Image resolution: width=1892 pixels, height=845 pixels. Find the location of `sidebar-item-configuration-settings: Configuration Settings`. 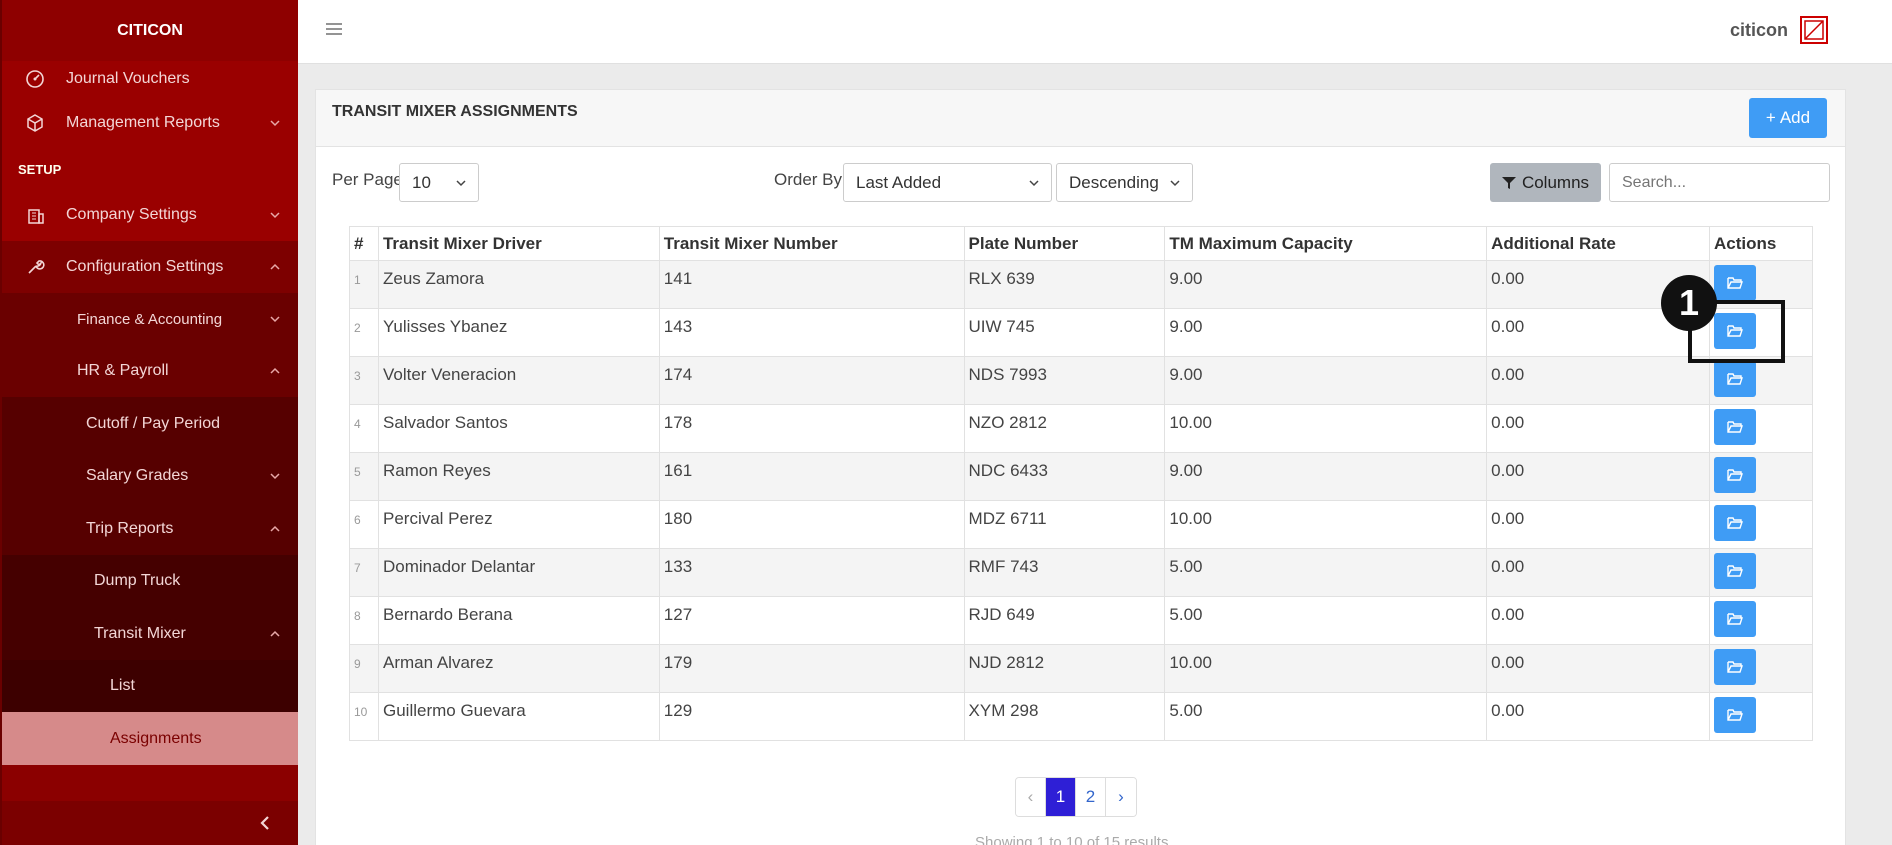

sidebar-item-configuration-settings: Configuration Settings is located at coordinates (150, 267).